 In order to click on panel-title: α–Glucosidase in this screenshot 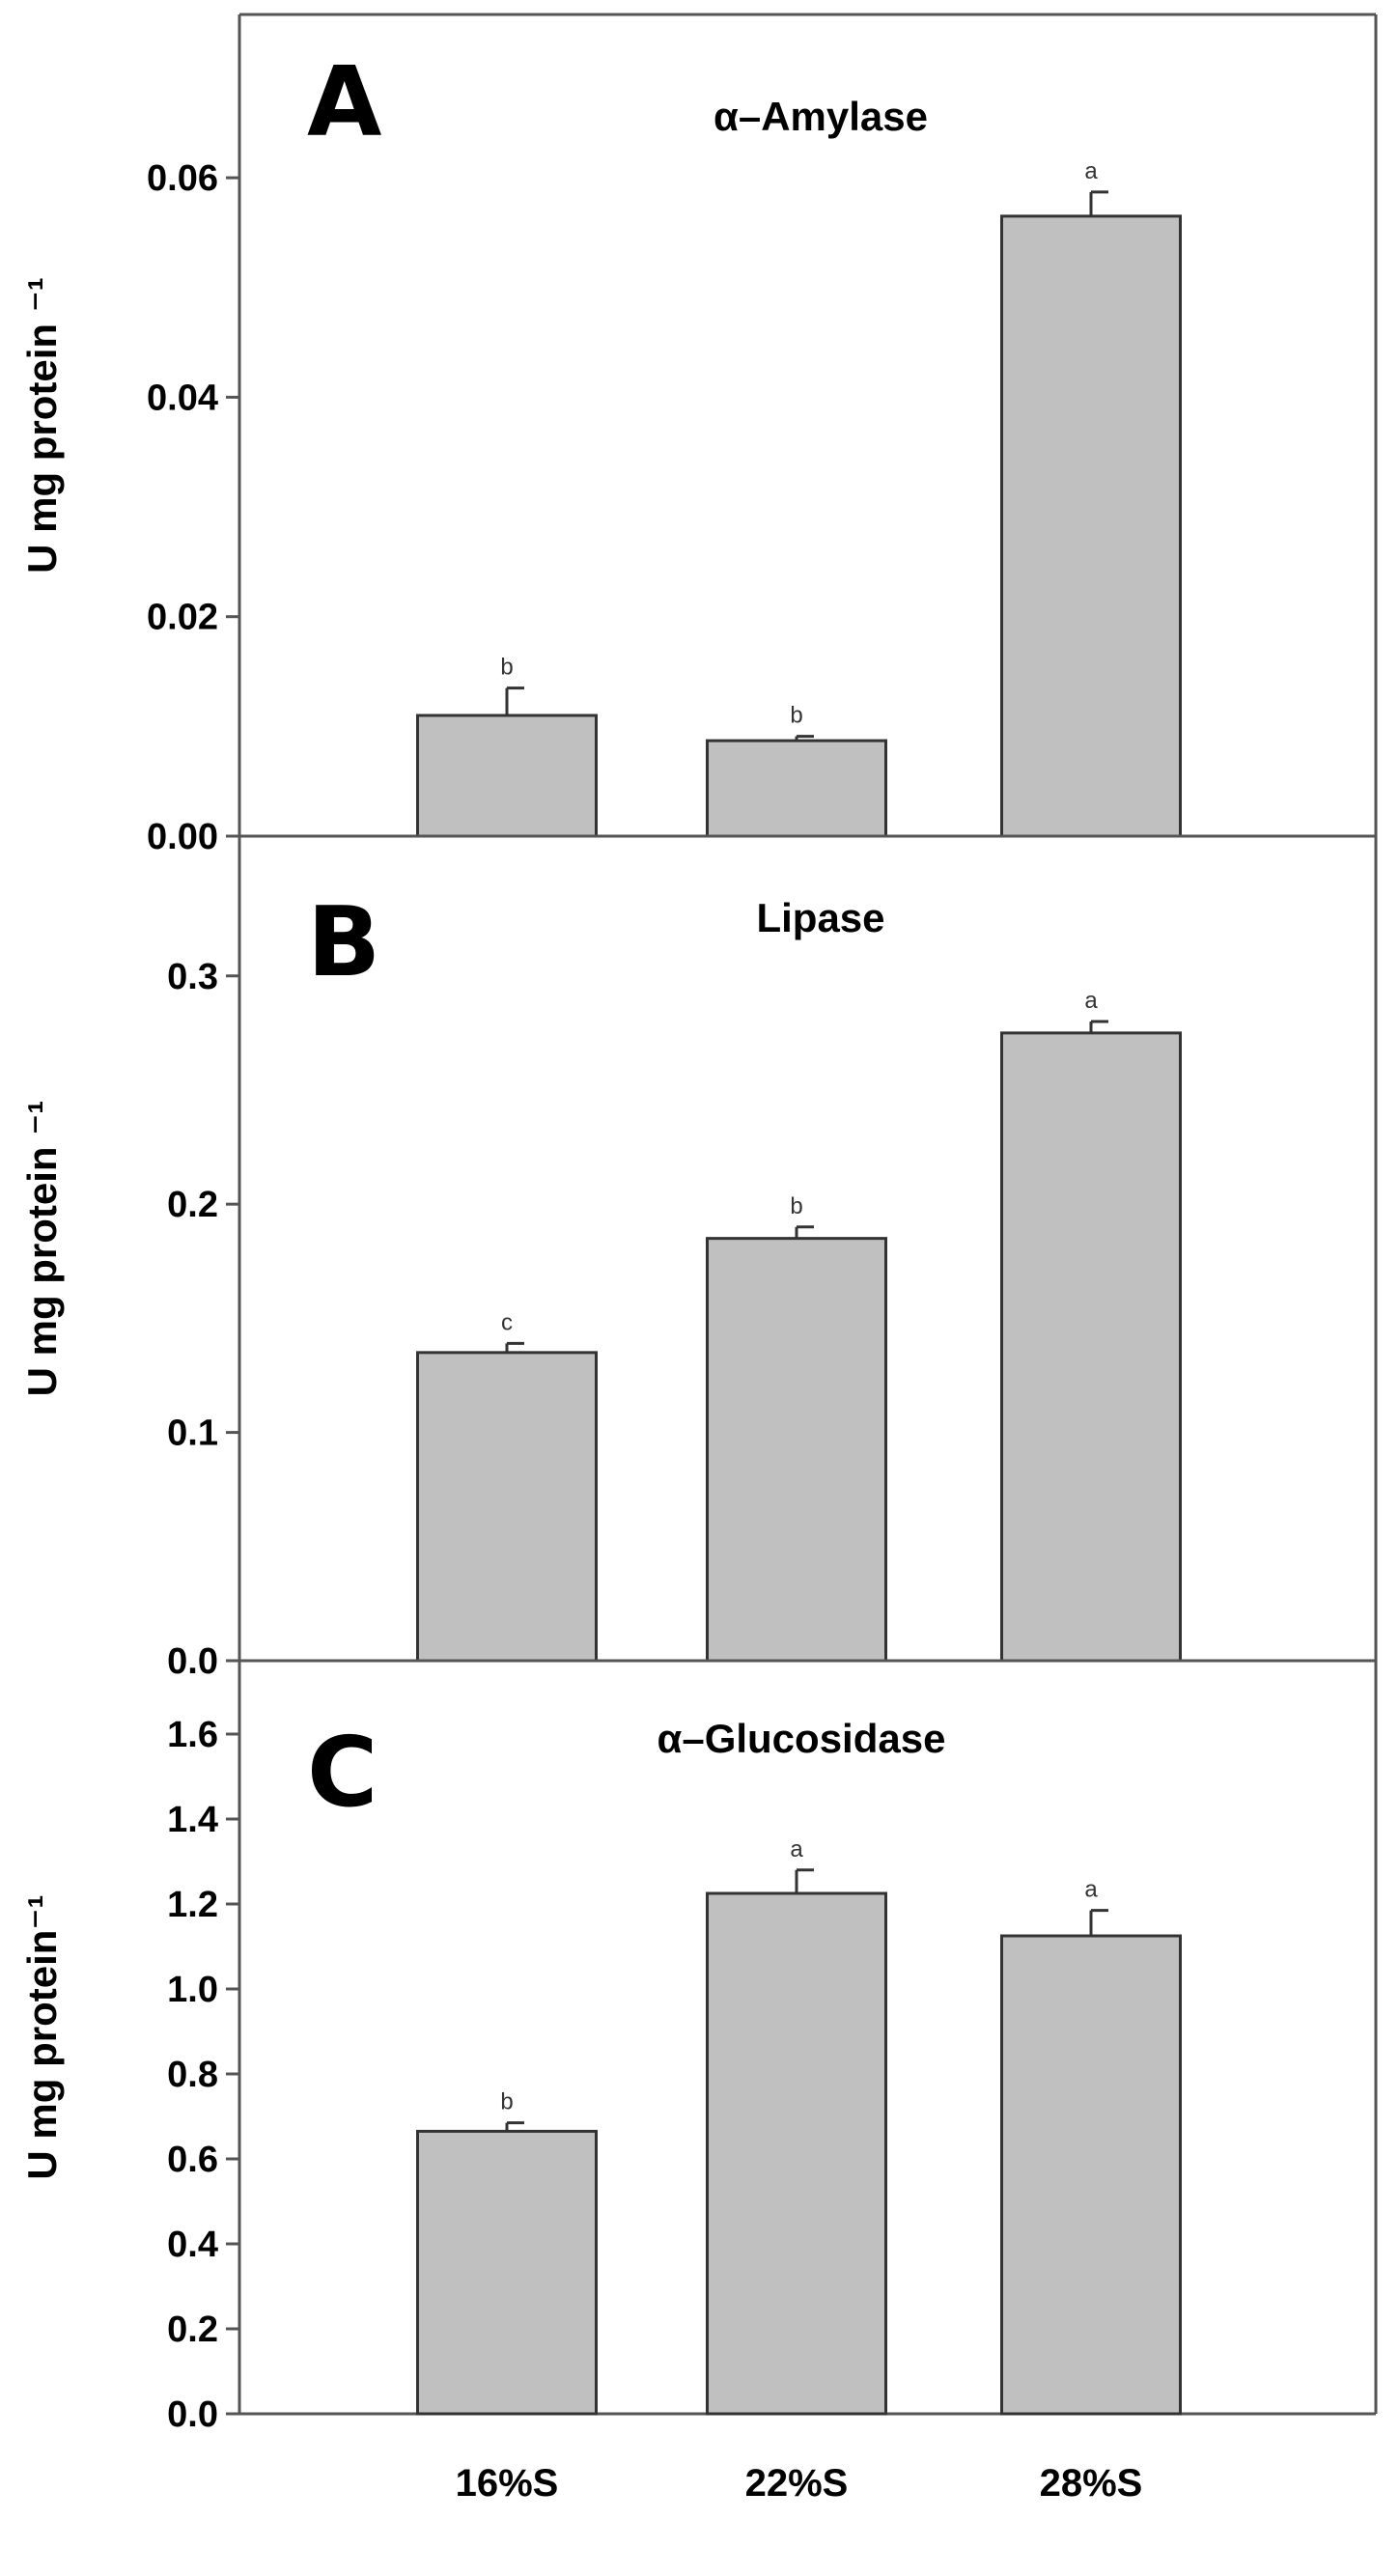, I will do `click(802, 1739)`.